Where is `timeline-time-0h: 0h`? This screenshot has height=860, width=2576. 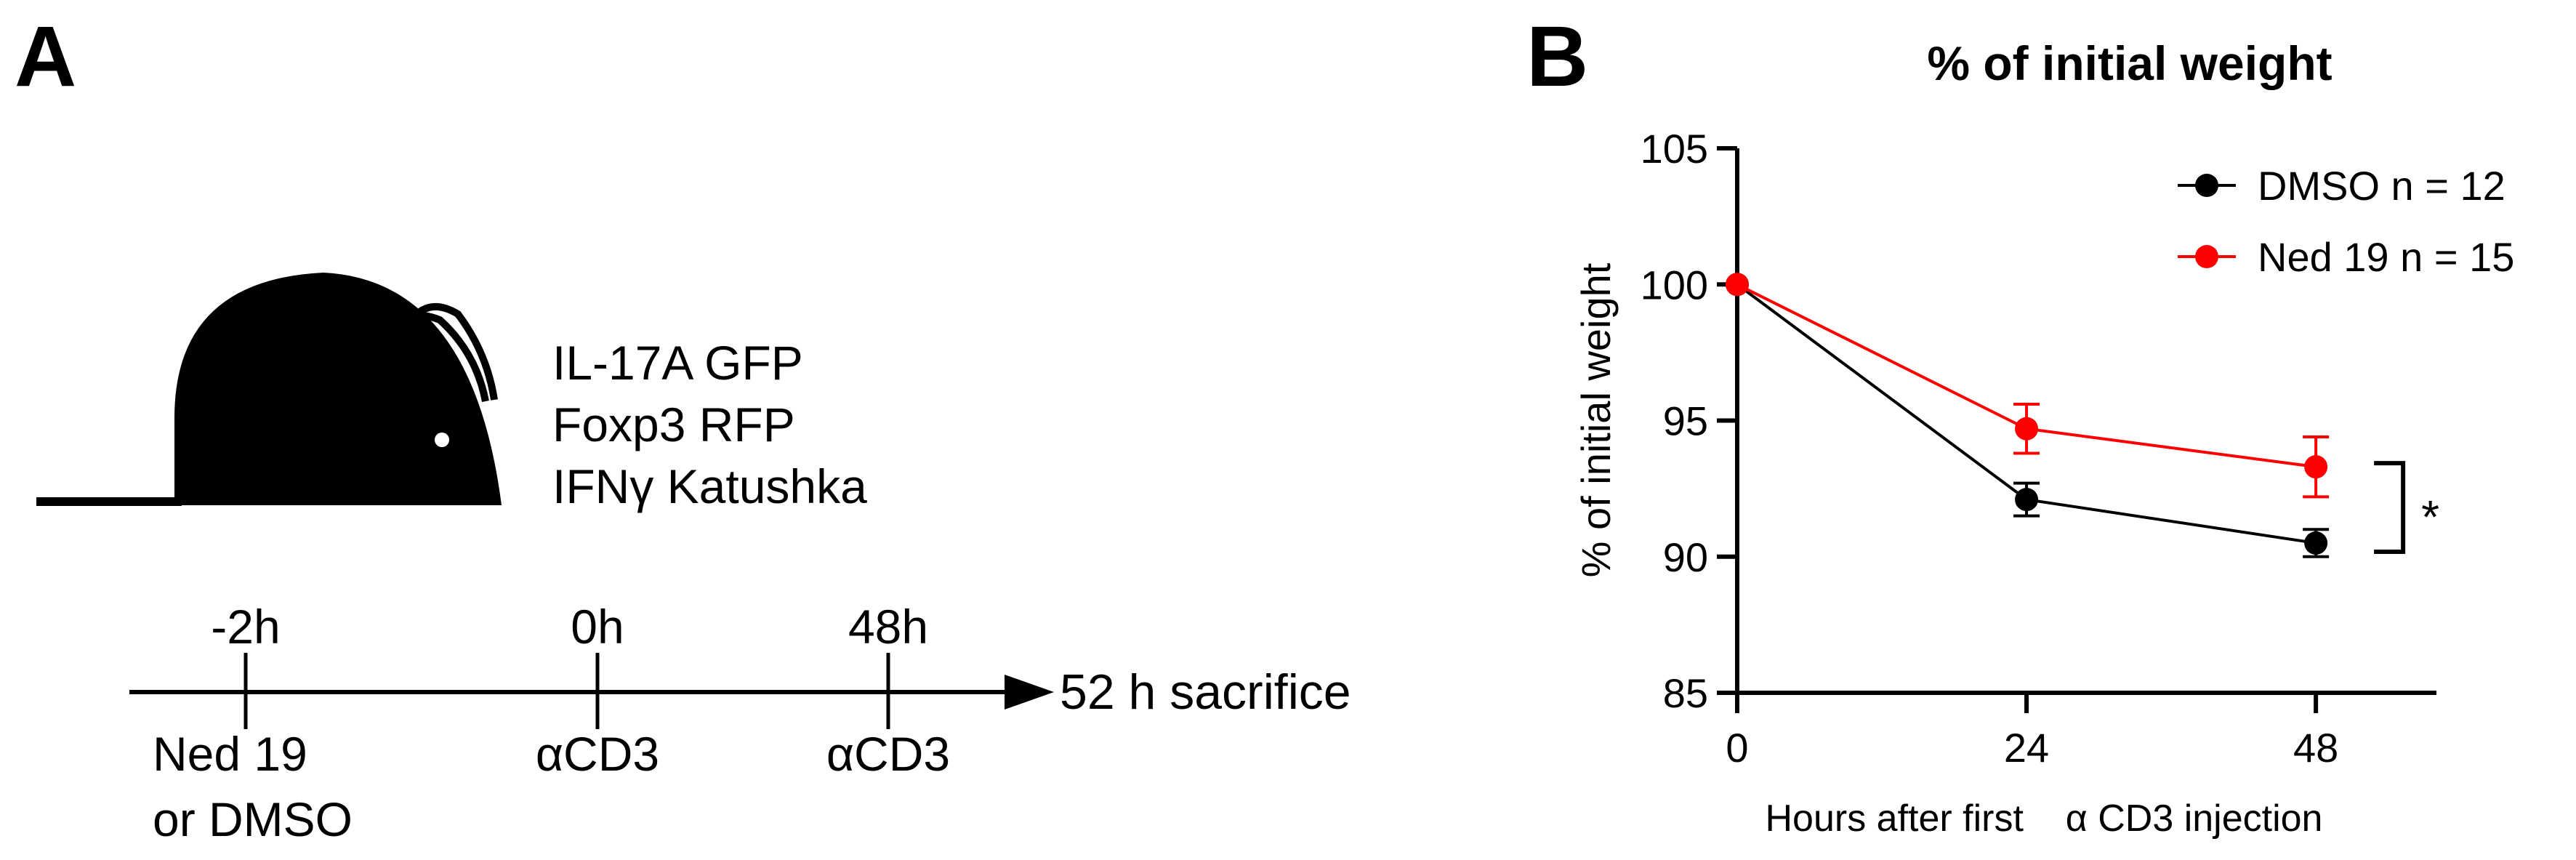
timeline-time-0h: 0h is located at coordinates (597, 627).